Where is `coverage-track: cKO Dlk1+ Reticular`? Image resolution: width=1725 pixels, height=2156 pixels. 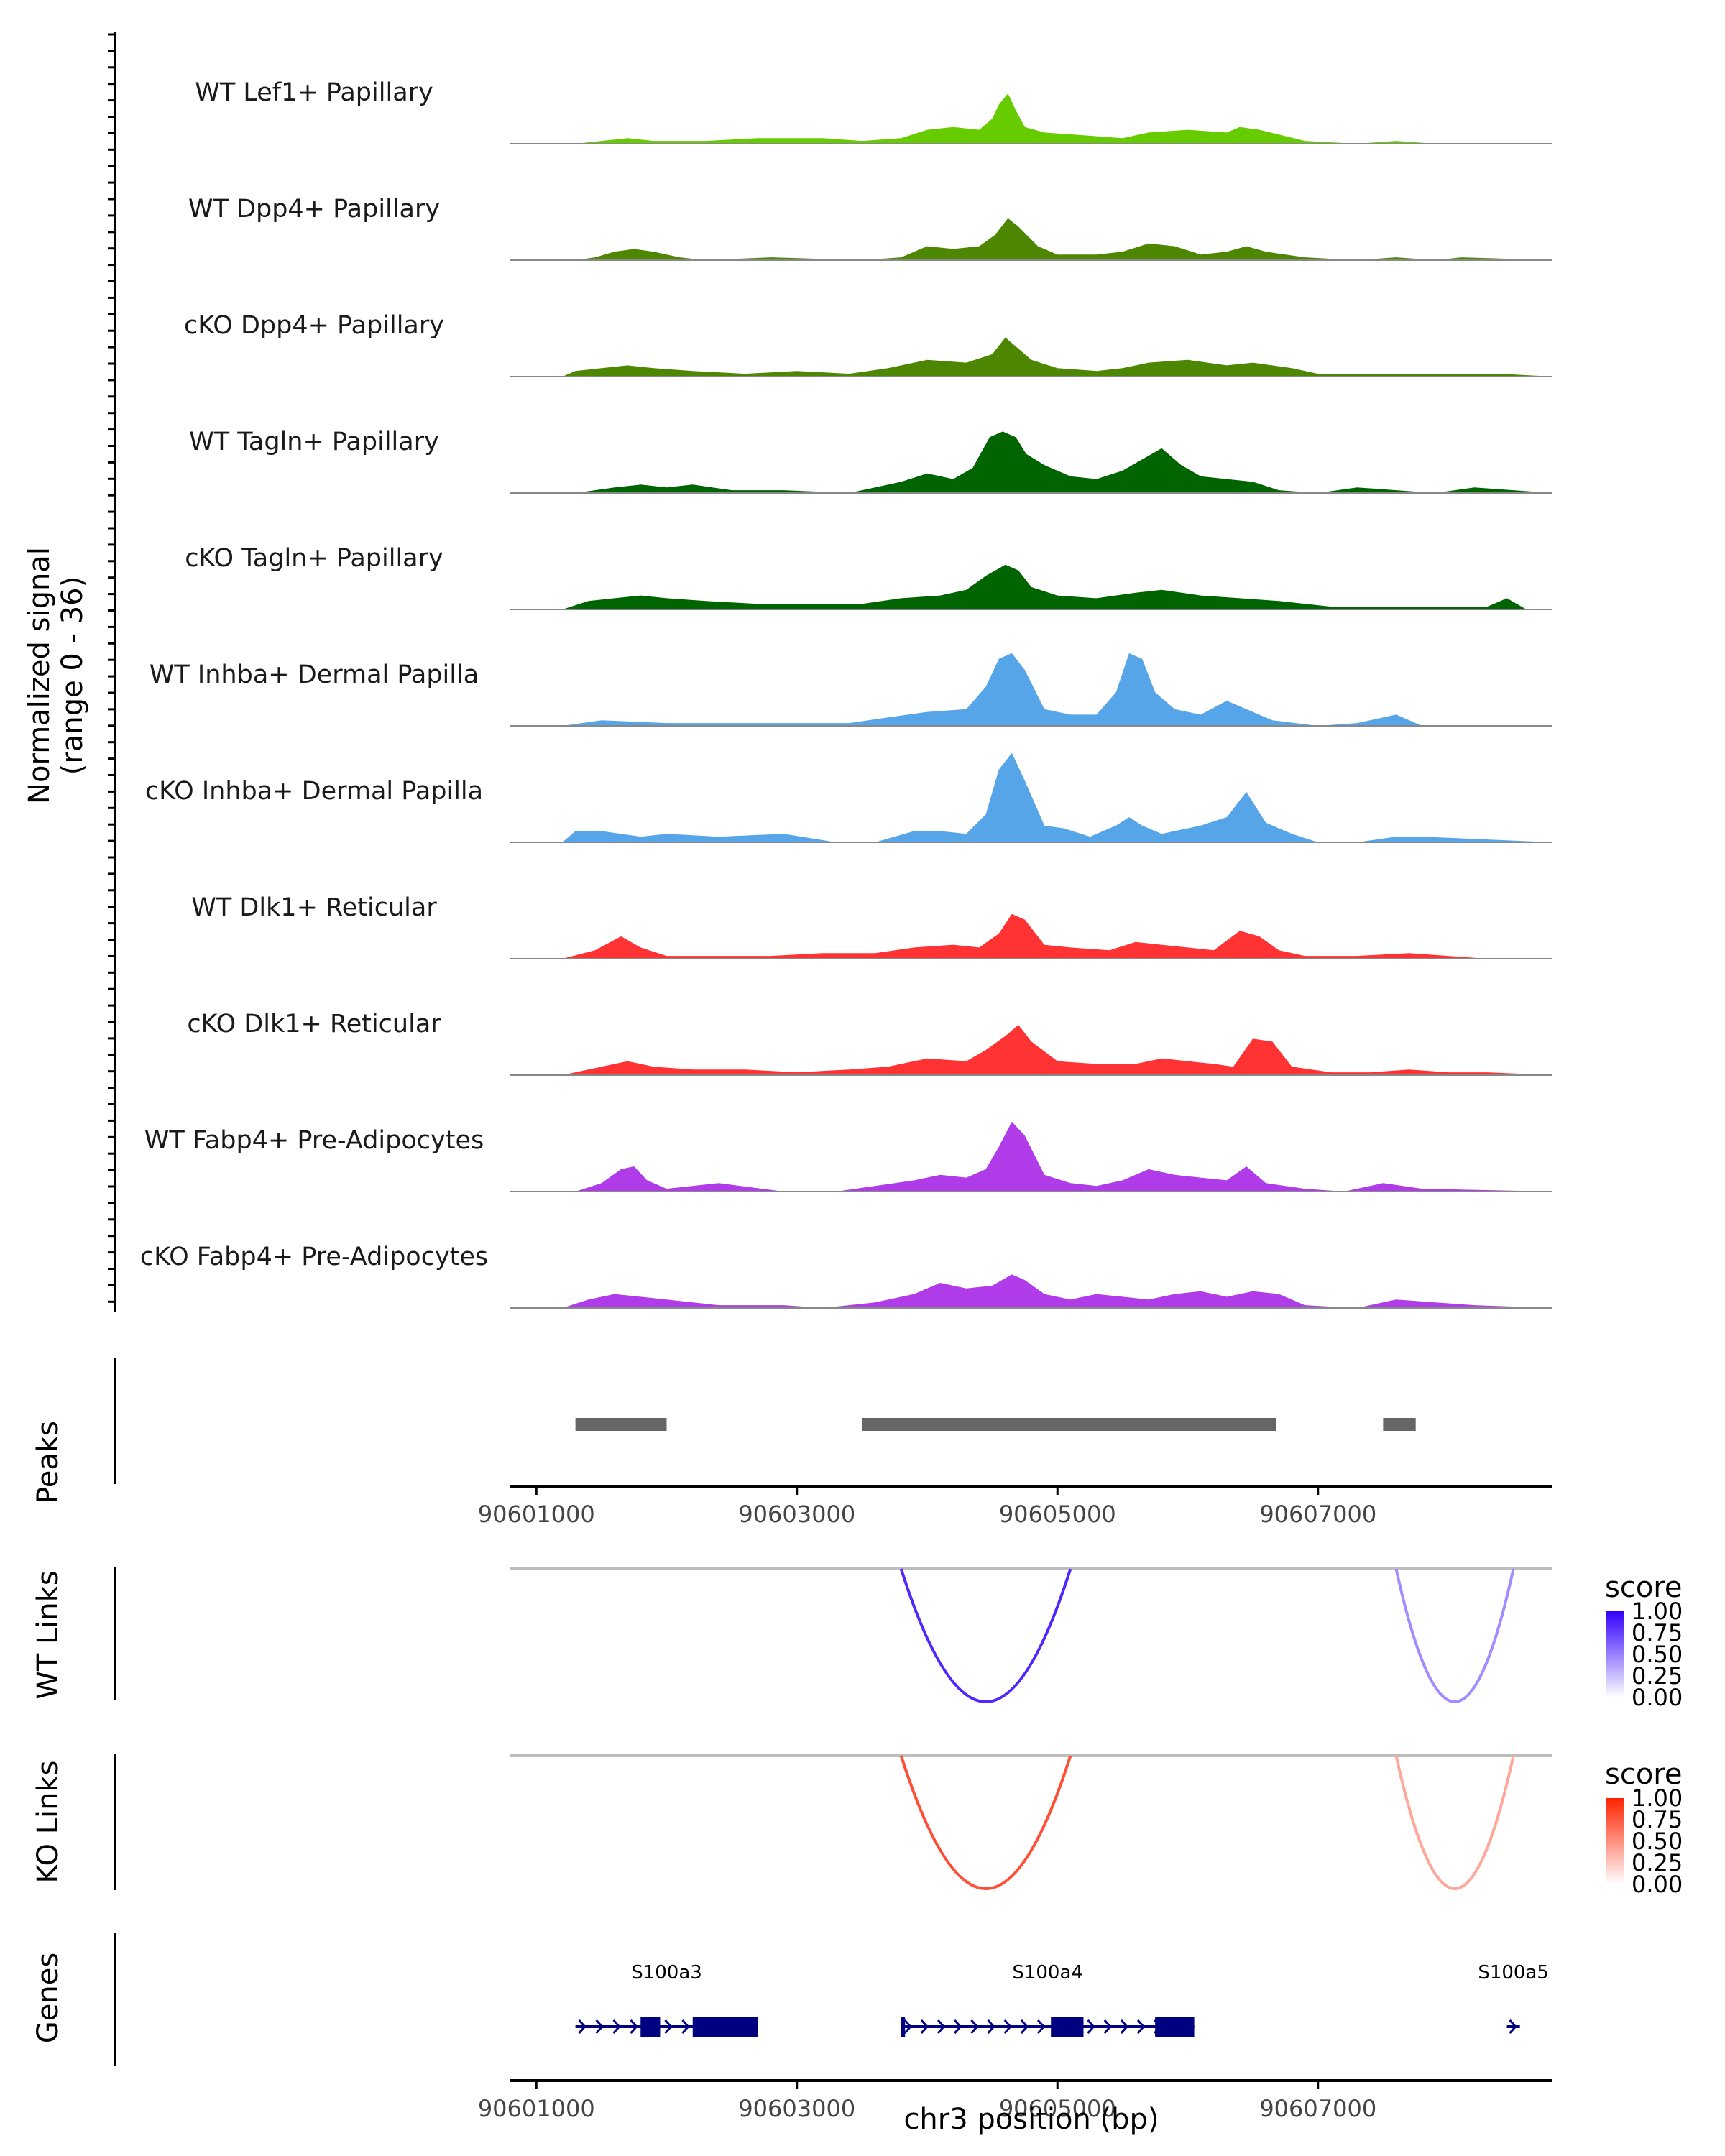 coverage-track: cKO Dlk1+ Reticular is located at coordinates (869, 1043).